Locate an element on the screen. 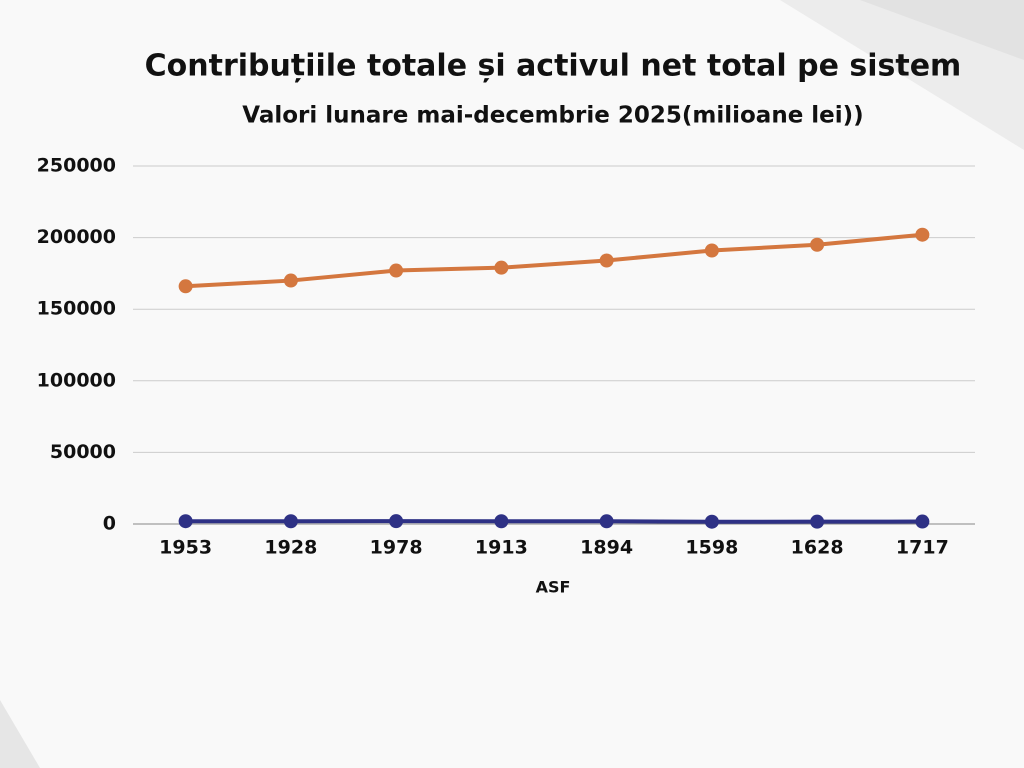 This screenshot has width=1024, height=768. y-tick-label: 200000 is located at coordinates (76, 237).